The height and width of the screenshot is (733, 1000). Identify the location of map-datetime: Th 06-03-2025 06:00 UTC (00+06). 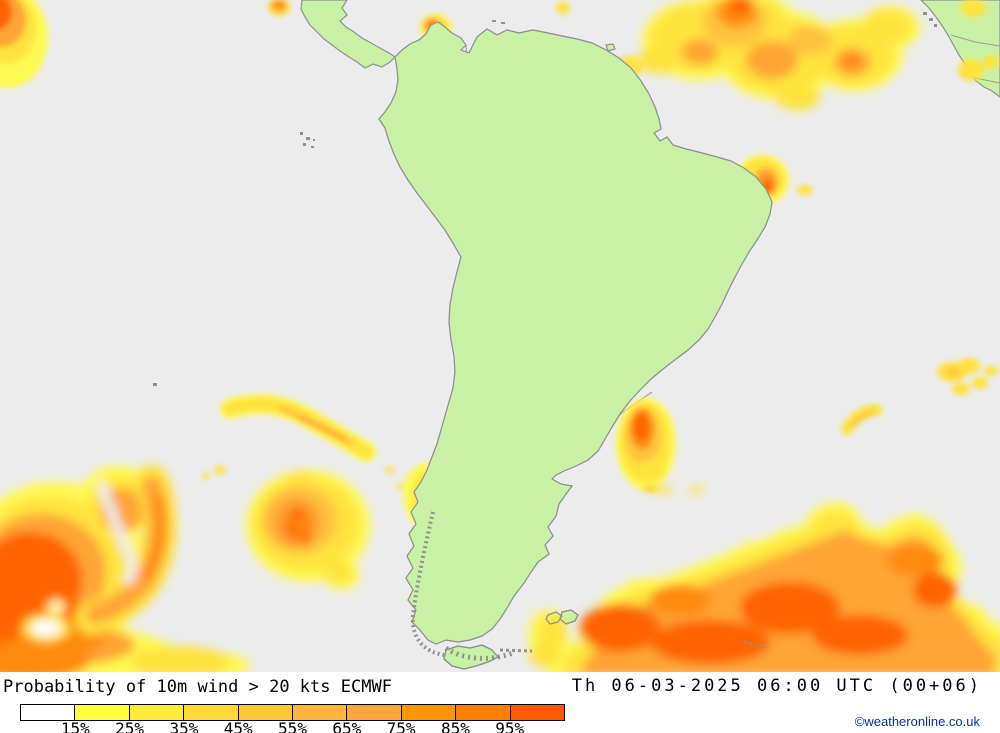
(776, 686).